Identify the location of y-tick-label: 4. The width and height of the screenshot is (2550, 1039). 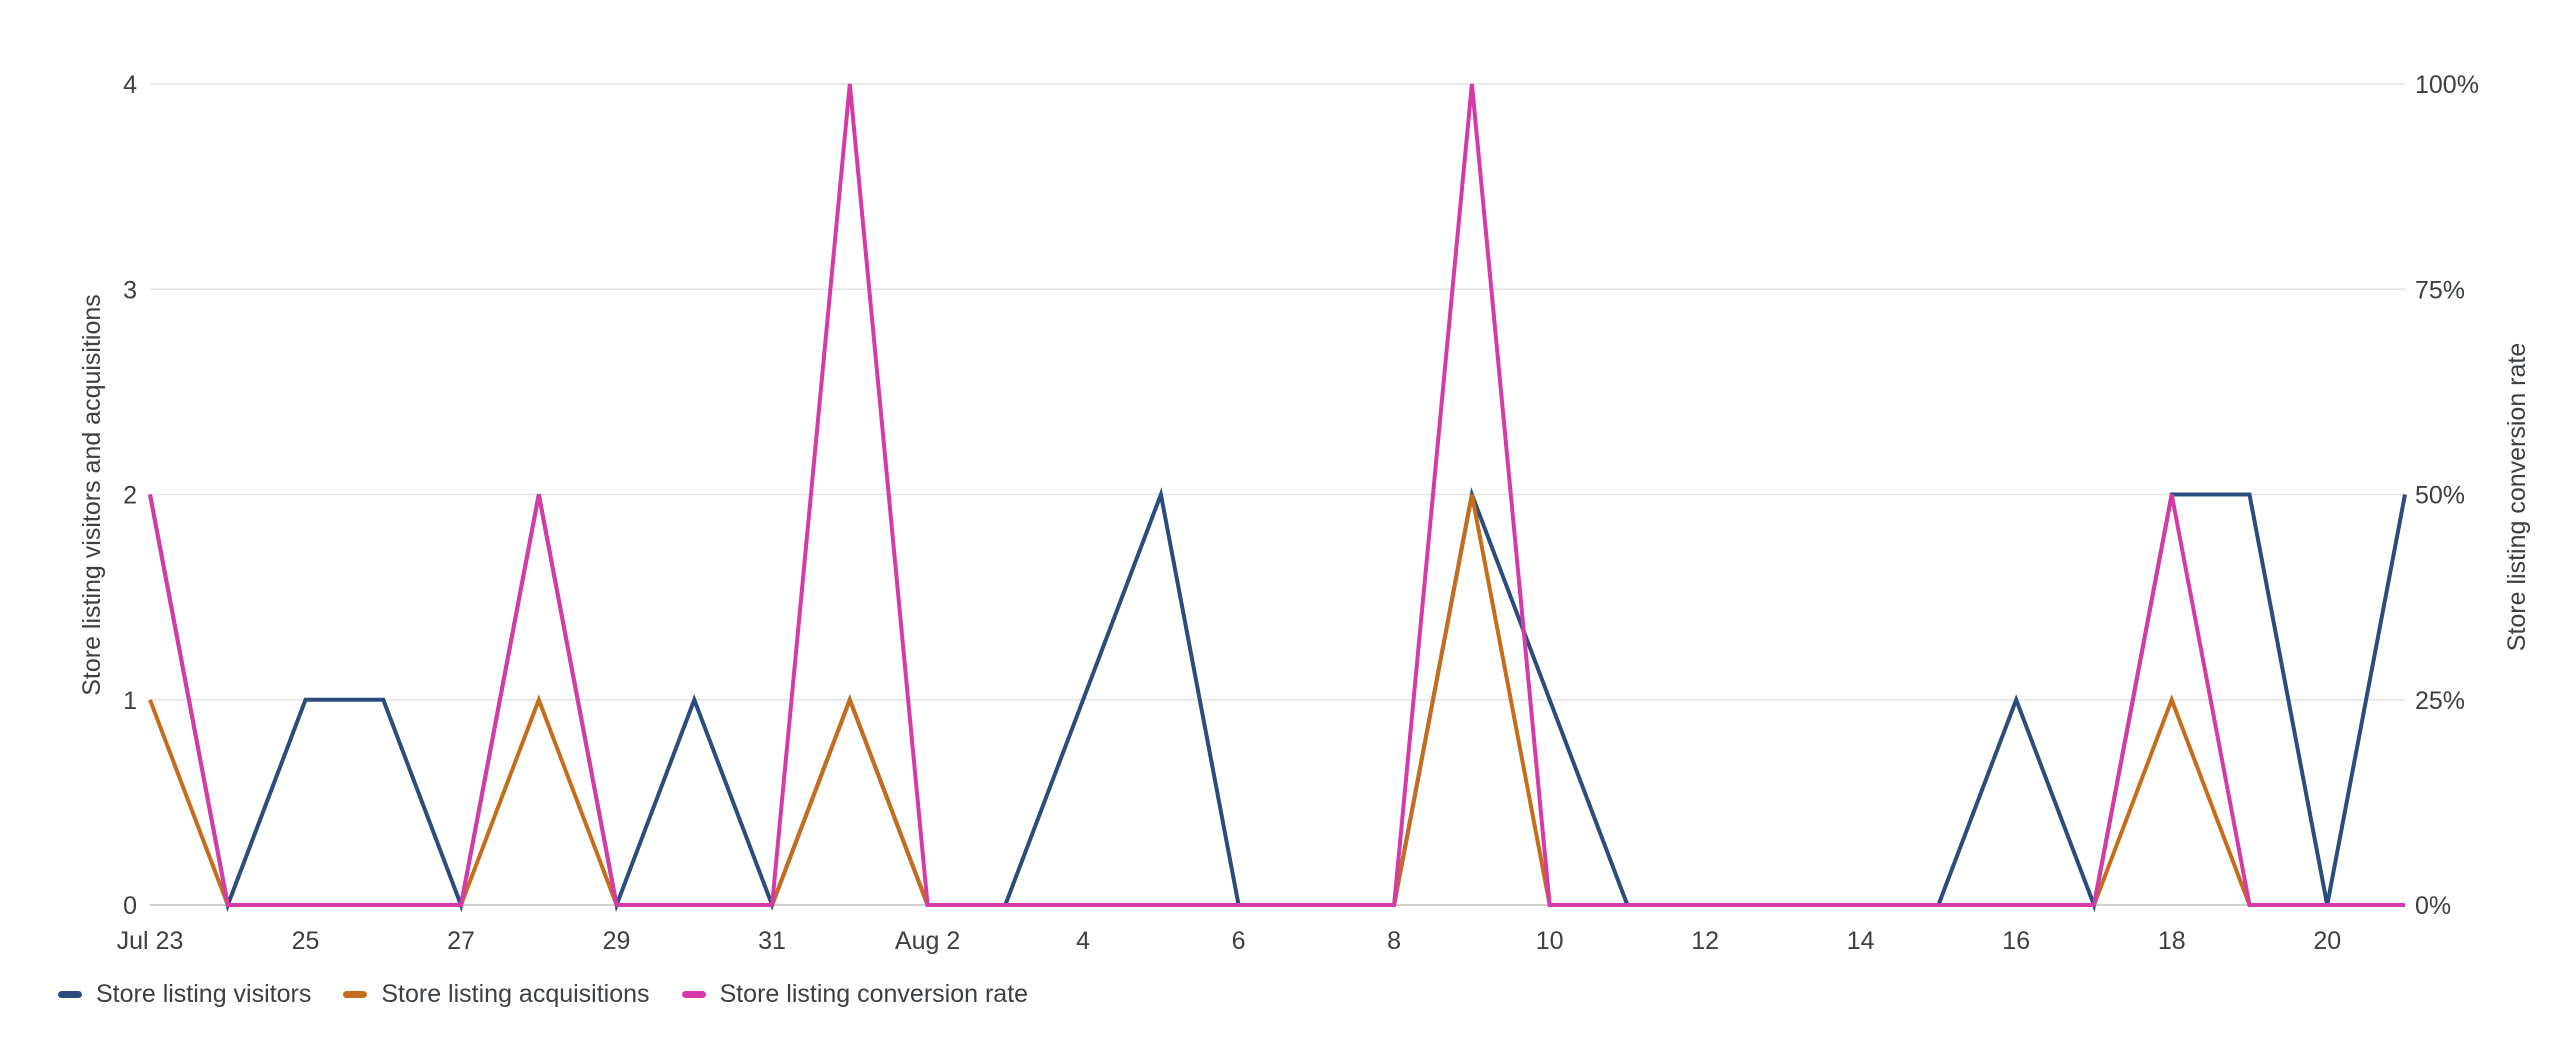
(130, 85).